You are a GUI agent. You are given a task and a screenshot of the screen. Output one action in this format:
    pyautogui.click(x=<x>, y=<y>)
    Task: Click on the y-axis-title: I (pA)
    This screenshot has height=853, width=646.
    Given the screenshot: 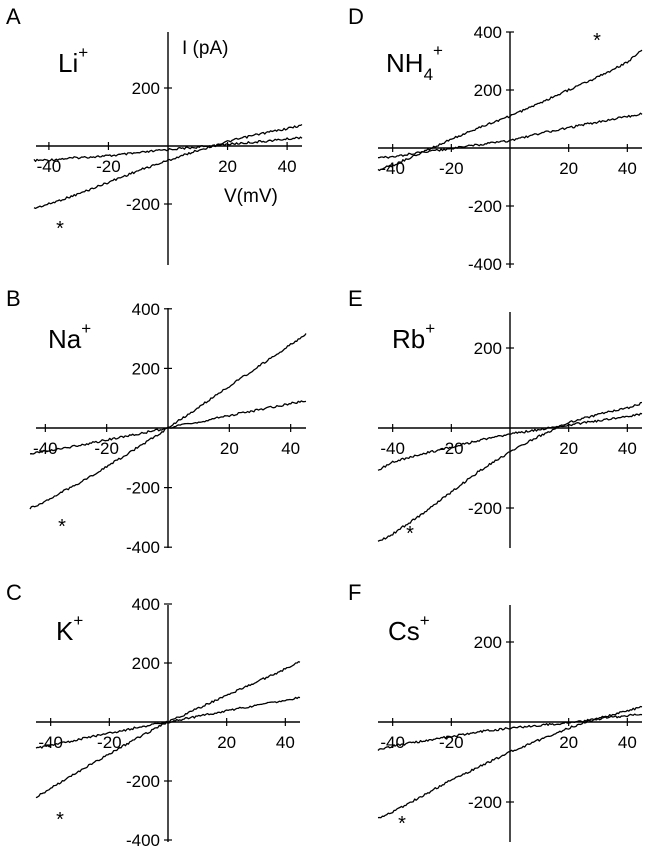 What is the action you would take?
    pyautogui.click(x=205, y=48)
    